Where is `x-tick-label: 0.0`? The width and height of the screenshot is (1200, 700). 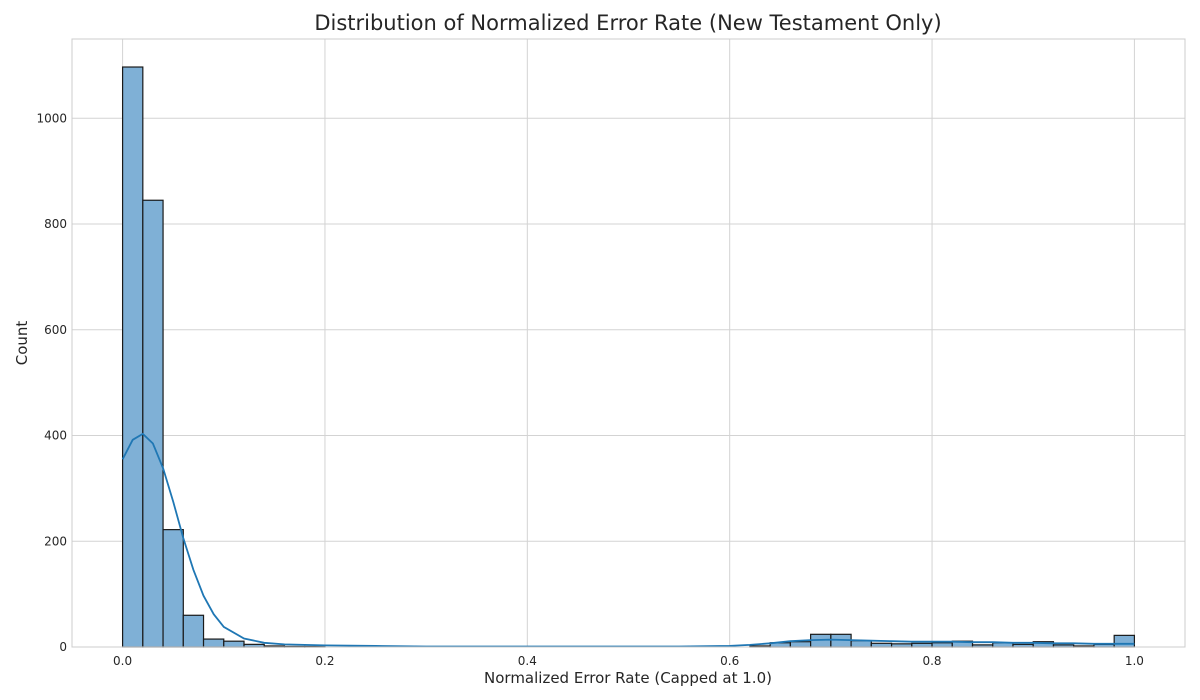 x-tick-label: 0.0 is located at coordinates (122, 661).